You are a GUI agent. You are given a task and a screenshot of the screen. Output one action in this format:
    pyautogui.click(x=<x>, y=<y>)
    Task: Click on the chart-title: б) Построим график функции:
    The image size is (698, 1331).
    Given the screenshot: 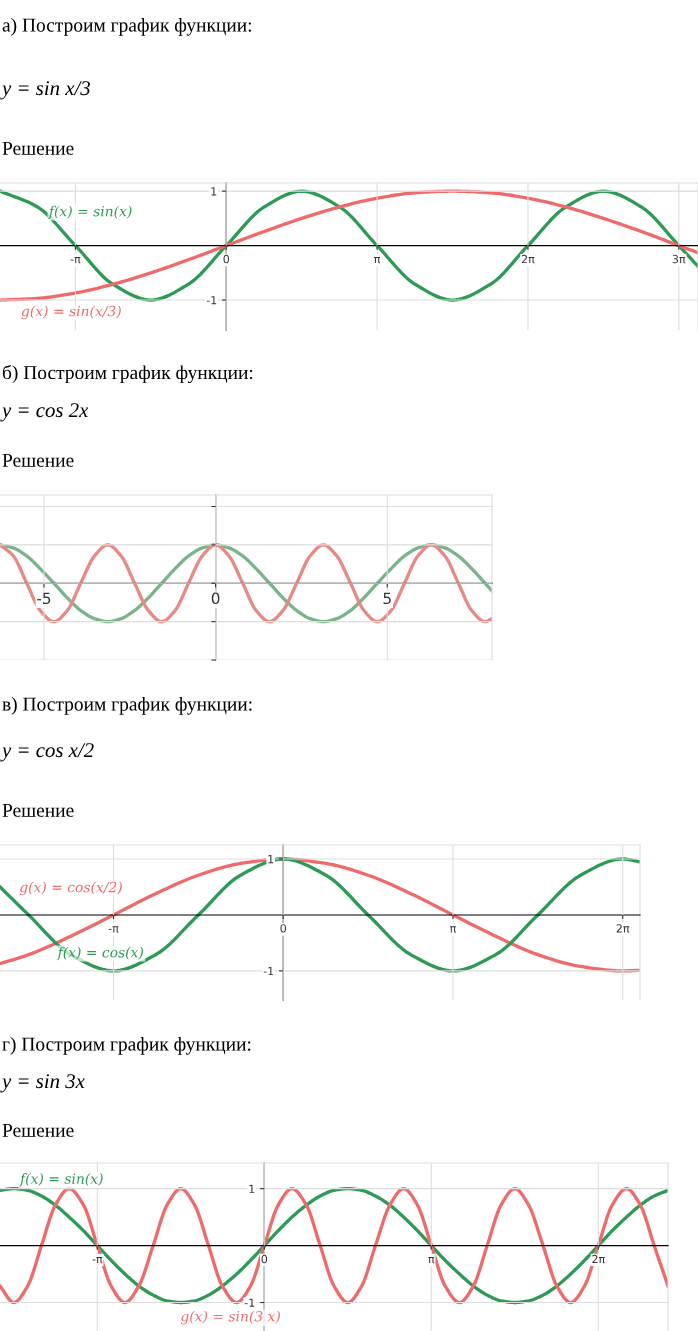 What is the action you would take?
    pyautogui.click(x=127, y=374)
    